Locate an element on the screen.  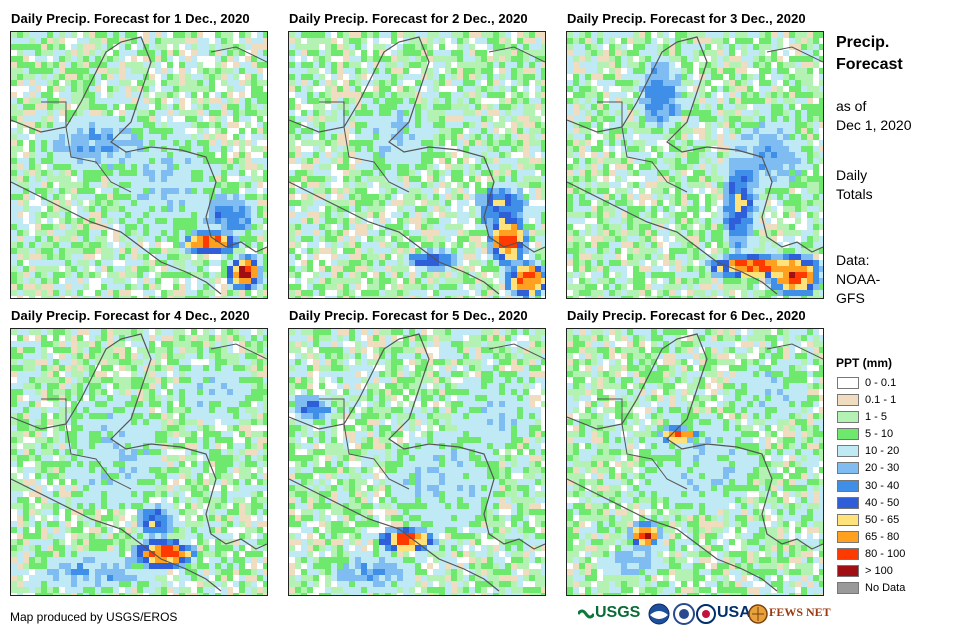
legend-label: 10 - 20 is located at coordinates (882, 451).